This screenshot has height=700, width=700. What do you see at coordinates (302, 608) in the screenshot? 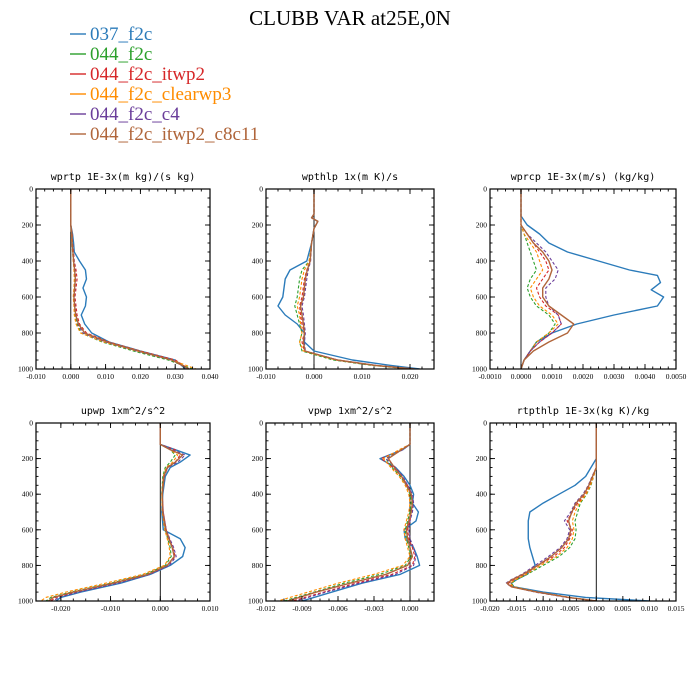
I see `x-tick-label: -0.009` at bounding box center [302, 608].